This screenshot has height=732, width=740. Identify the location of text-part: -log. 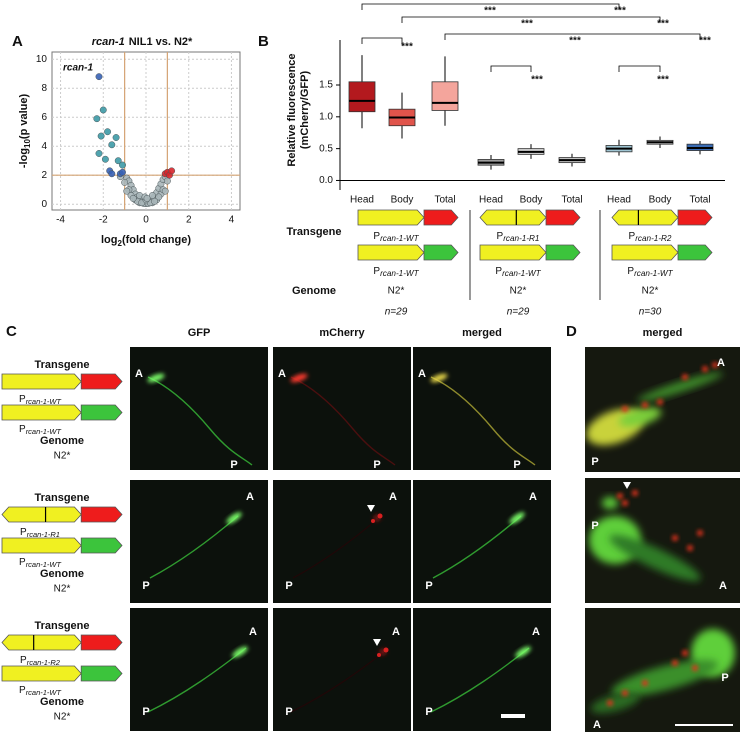
(24, 158).